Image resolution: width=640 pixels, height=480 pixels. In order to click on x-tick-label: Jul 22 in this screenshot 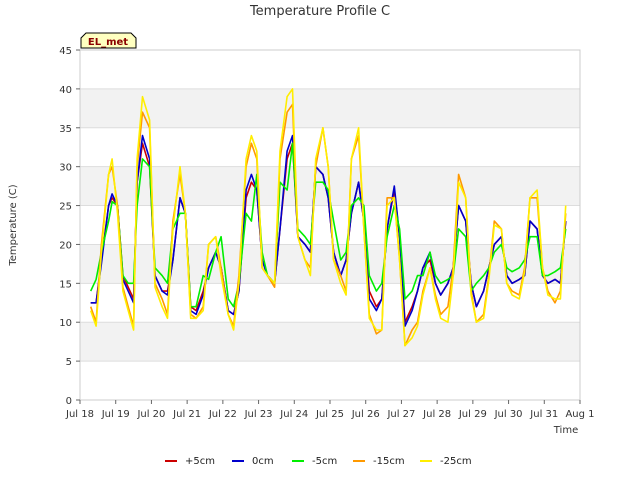, I will do `click(222, 414)`.